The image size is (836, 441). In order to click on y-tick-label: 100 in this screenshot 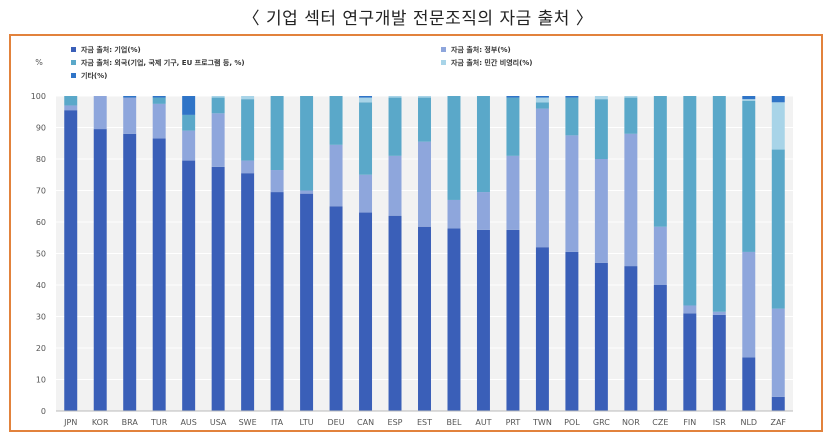, I will do `click(38, 96)`.